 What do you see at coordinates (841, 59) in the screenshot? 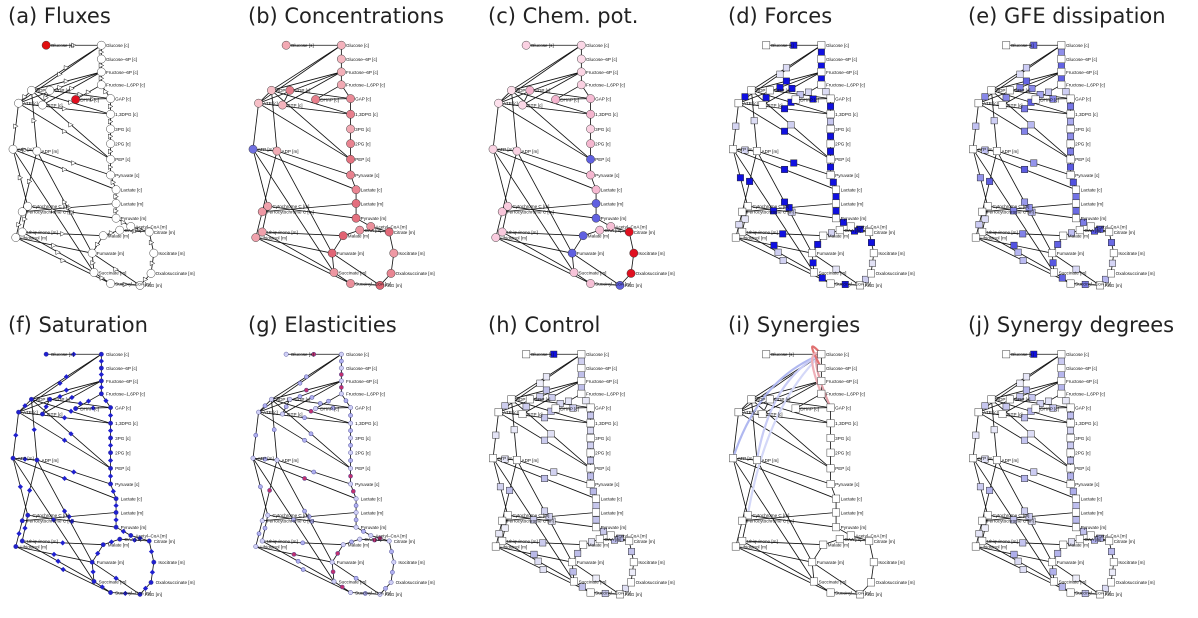
I see `metabolite-label: Glucose–6P [c]` at bounding box center [841, 59].